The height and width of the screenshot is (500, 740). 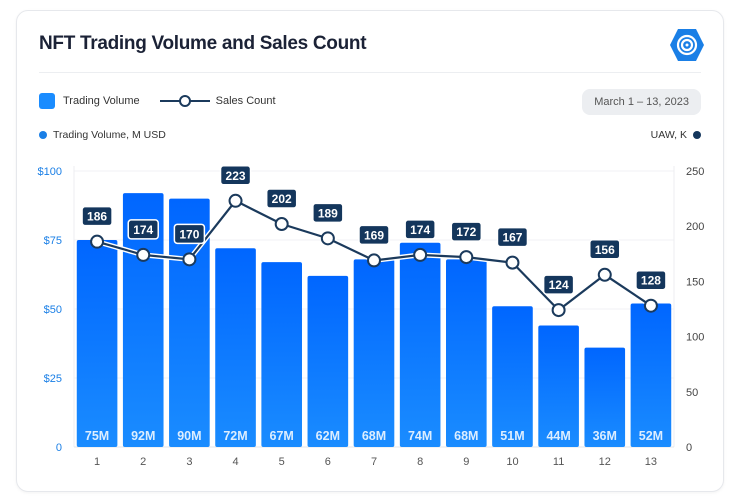 What do you see at coordinates (97, 462) in the screenshot?
I see `x-tick-label: 1` at bounding box center [97, 462].